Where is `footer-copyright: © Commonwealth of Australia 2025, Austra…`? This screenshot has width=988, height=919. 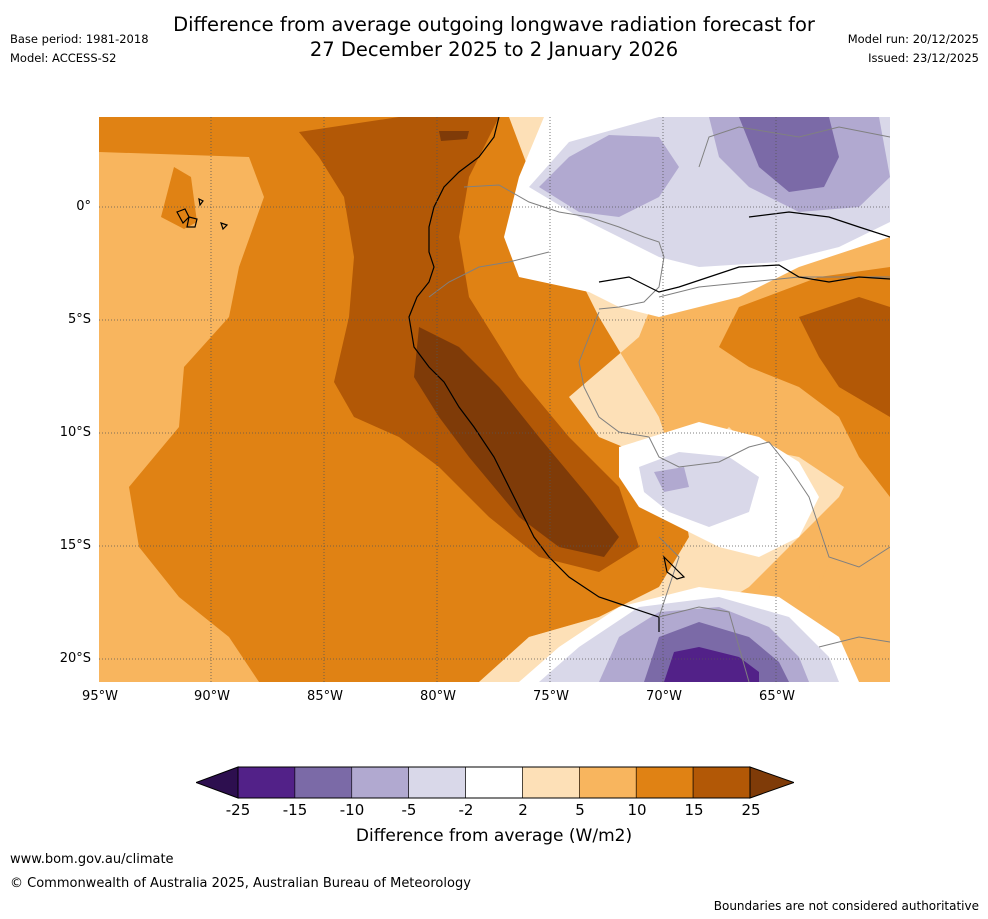
footer-copyright: © Commonwealth of Australia 2025, Austra… is located at coordinates (240, 883).